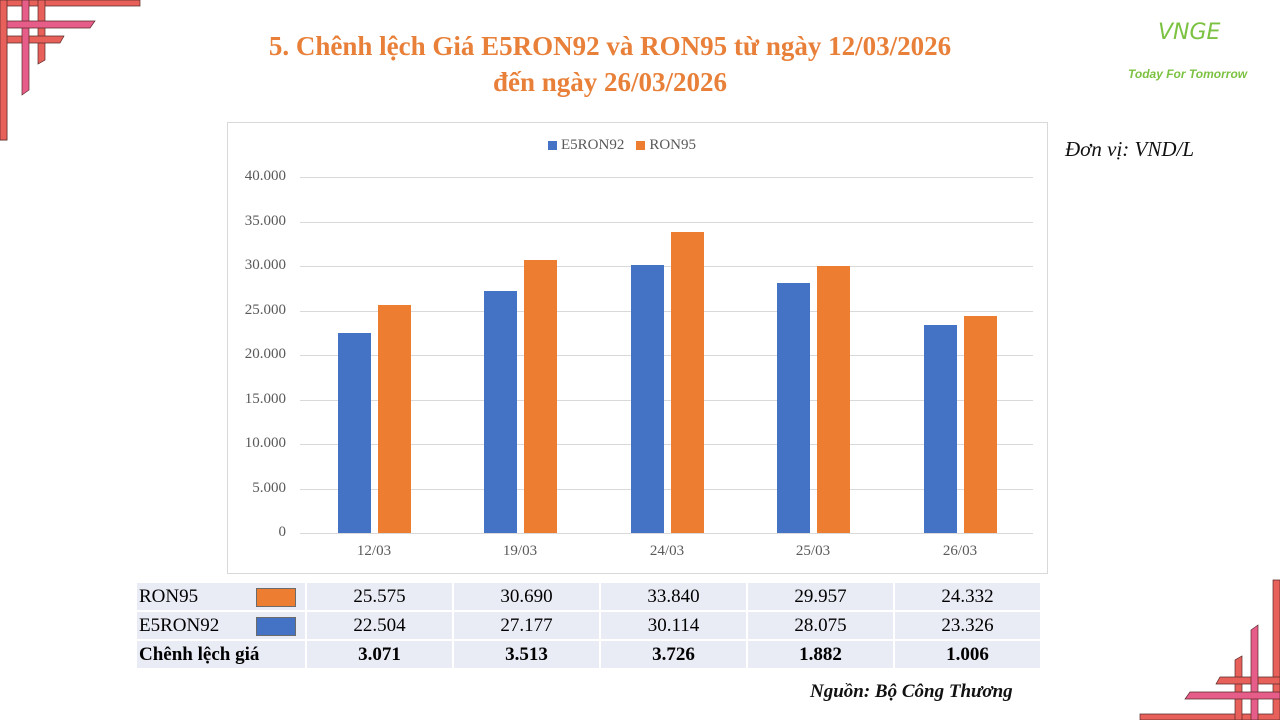 The height and width of the screenshot is (720, 1280). What do you see at coordinates (265, 265) in the screenshot?
I see `y-tick-label: 30.000` at bounding box center [265, 265].